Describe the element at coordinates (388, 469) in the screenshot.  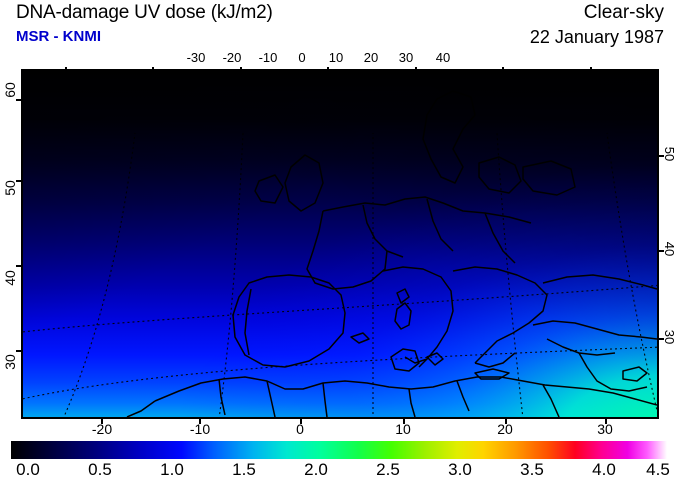
I see `colorbar-label-5: 2.5` at that location.